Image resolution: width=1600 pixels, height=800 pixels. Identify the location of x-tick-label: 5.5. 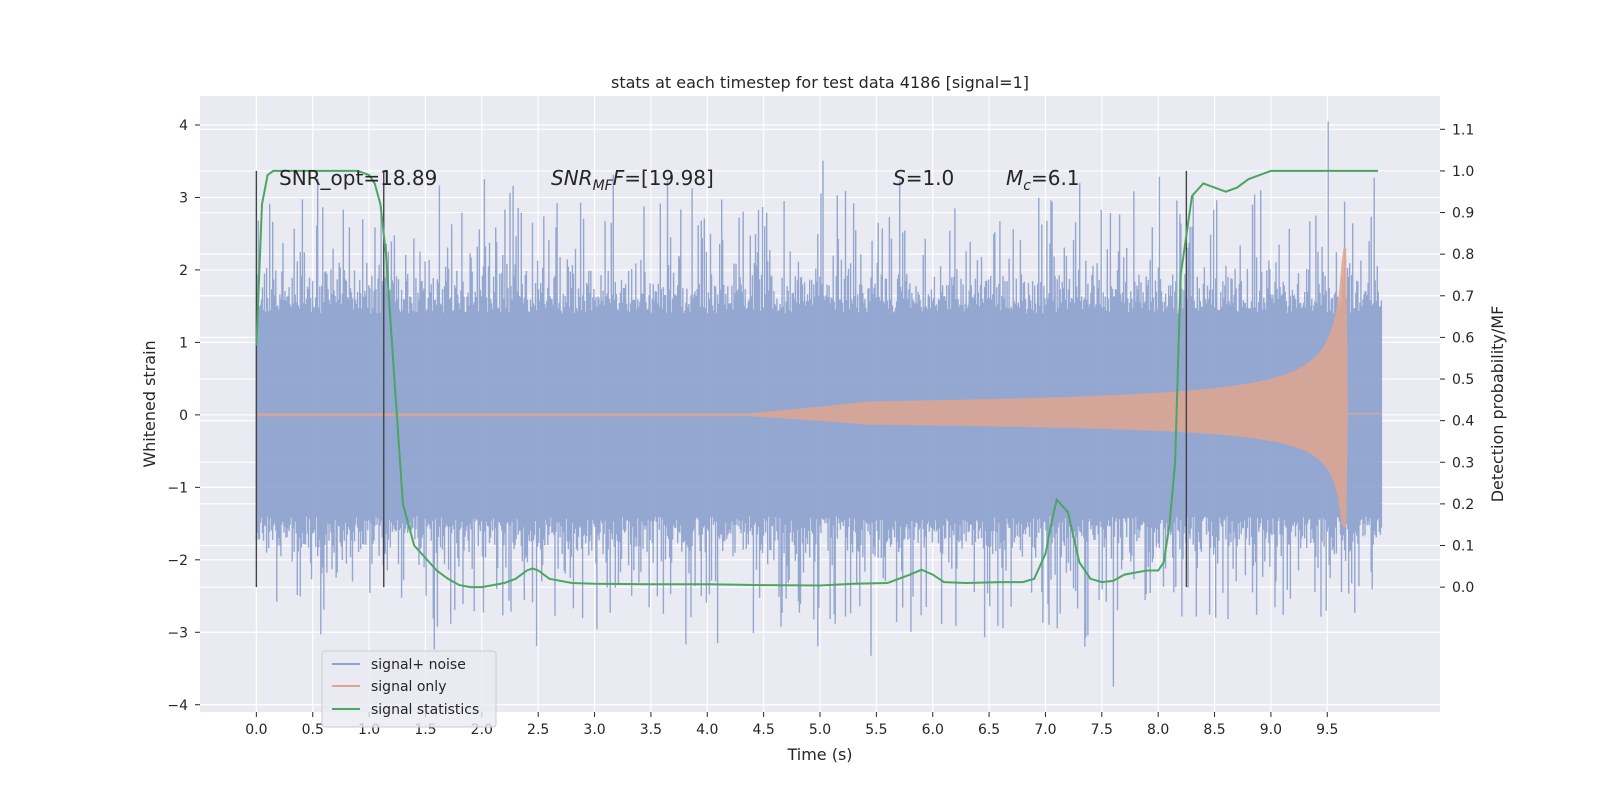
(876, 730).